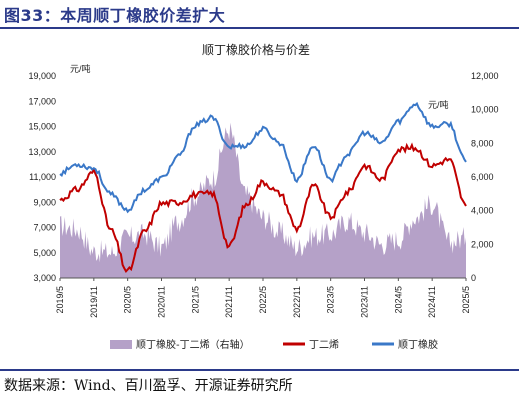 The image size is (519, 405). I want to click on right-tick-label: 8,000, so click(482, 143).